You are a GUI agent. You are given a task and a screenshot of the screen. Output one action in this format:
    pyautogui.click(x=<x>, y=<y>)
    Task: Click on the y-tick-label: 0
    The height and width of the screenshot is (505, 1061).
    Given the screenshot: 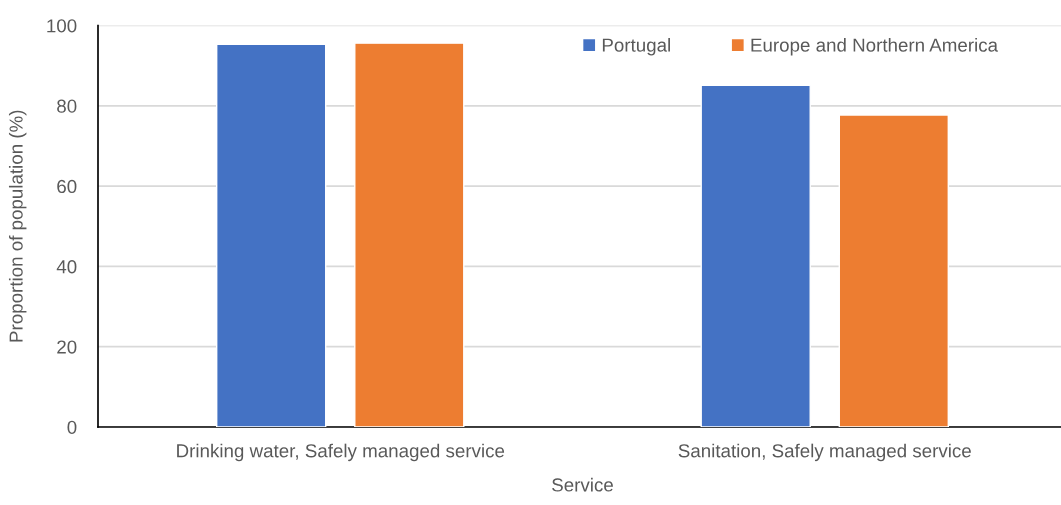 What is the action you would take?
    pyautogui.click(x=72, y=427)
    